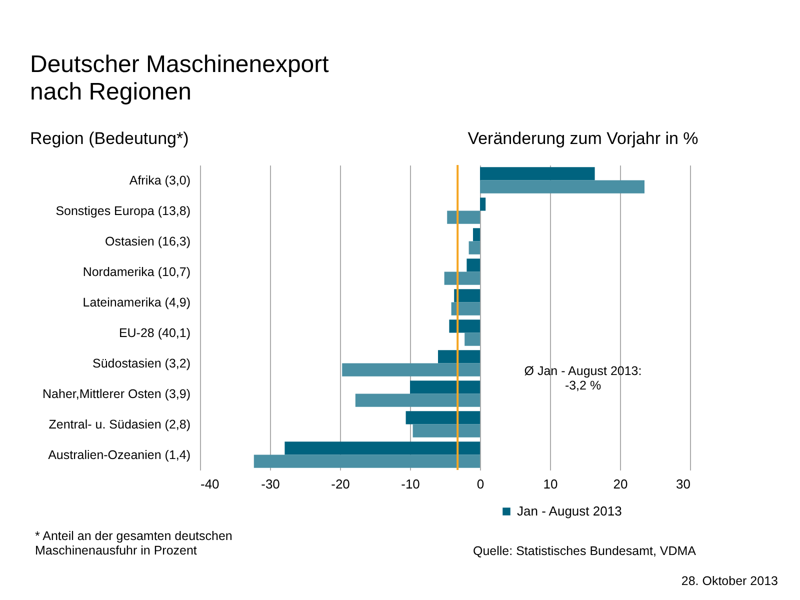  I want to click on y-tick-label: Ostasien (16,3), so click(147, 241).